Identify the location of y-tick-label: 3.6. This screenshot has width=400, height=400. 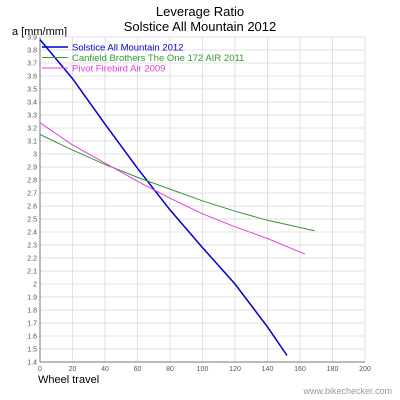
(32, 77).